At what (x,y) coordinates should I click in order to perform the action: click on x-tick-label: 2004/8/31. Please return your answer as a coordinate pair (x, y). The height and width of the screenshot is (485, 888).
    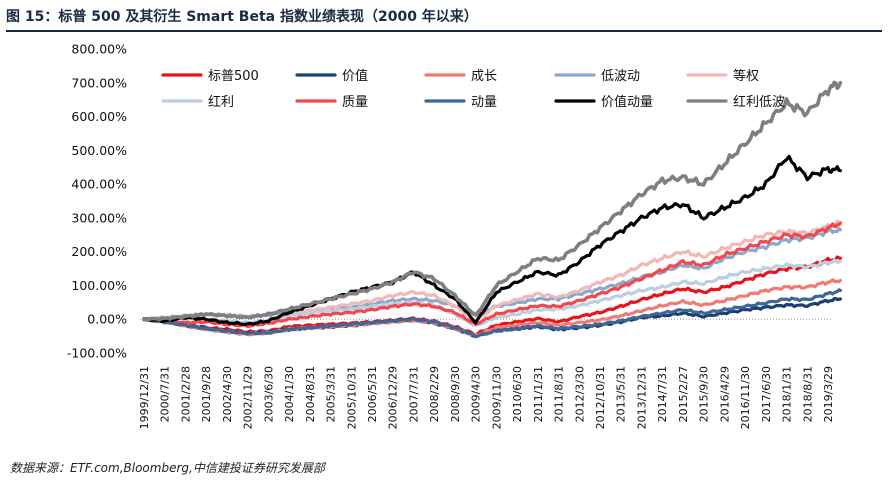
    Looking at the image, I should click on (310, 394).